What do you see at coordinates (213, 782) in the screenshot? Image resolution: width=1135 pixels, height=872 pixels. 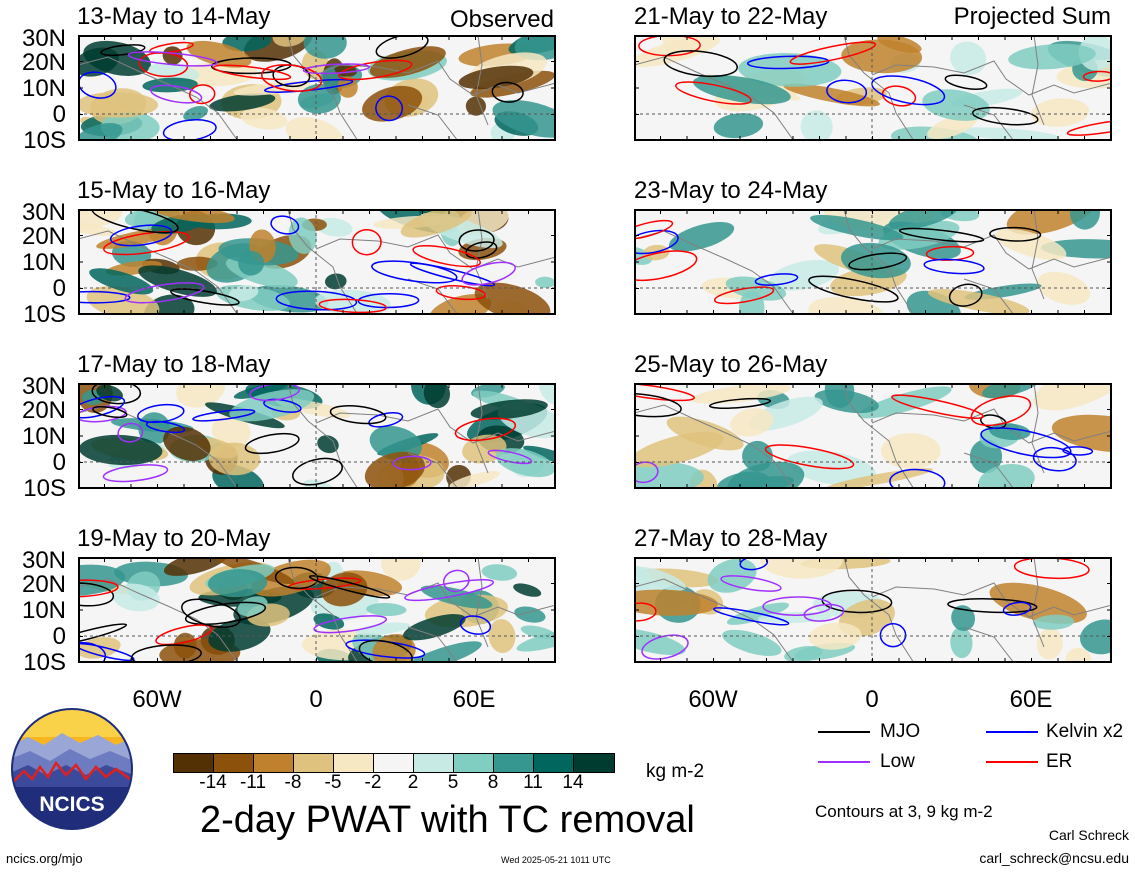 I see `colorbar-tick-label: -14` at bounding box center [213, 782].